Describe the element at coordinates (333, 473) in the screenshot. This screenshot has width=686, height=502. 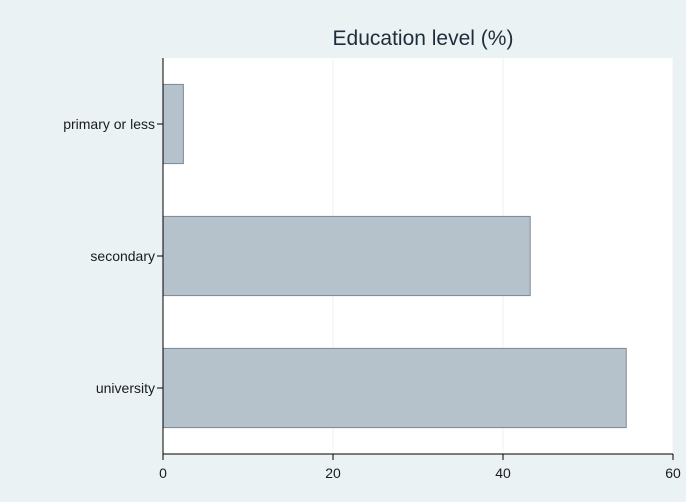
I see `x-tick-label-20: 20` at that location.